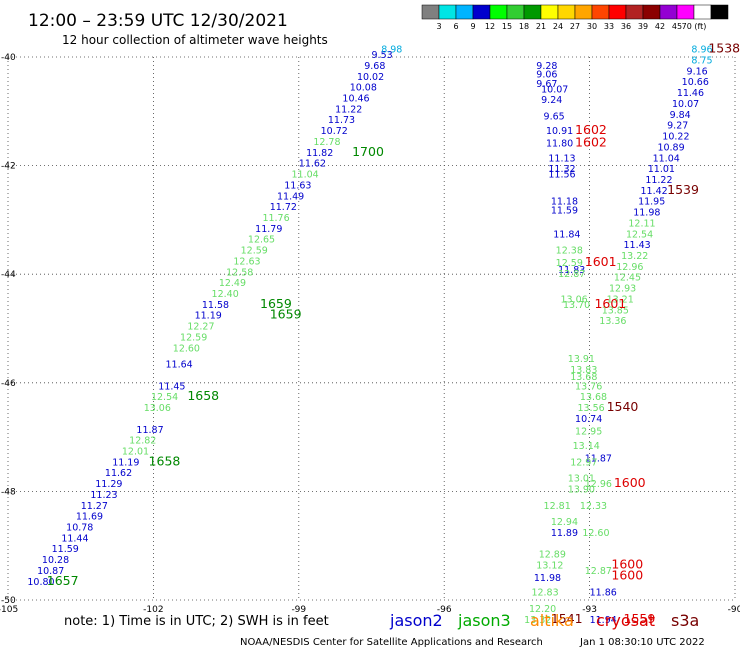  What do you see at coordinates (651, 202) in the screenshot?
I see `data-point-label: 11.95` at bounding box center [651, 202].